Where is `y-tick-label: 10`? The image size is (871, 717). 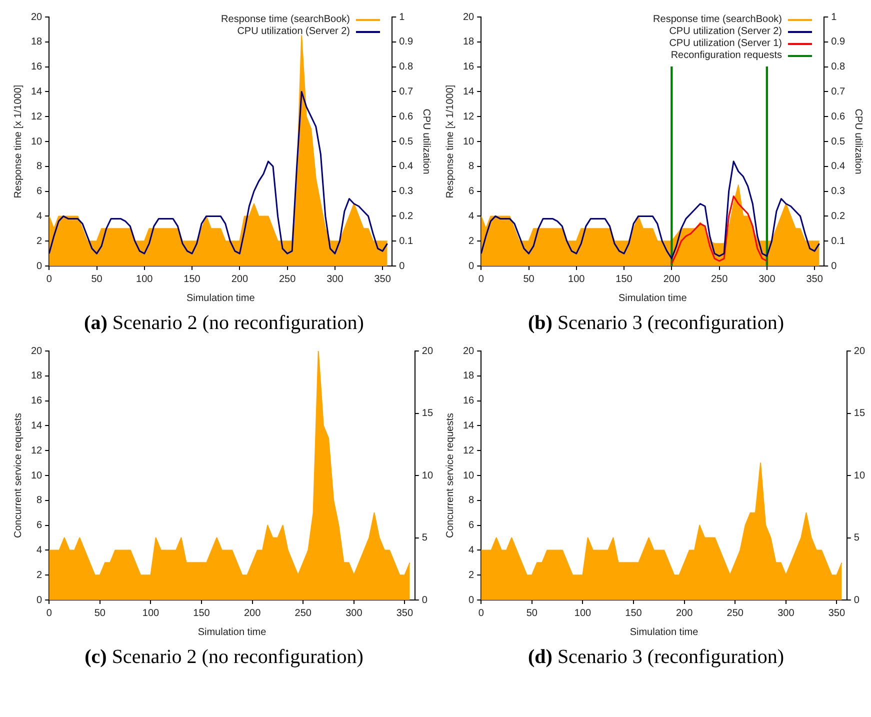
y-tick-label: 10 is located at coordinates (469, 476).